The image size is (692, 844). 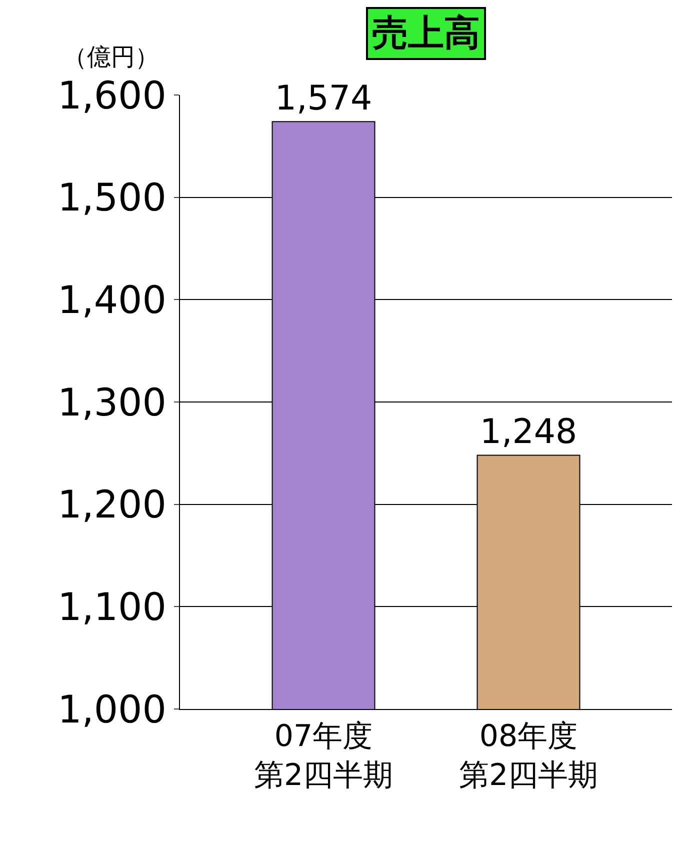 I want to click on y-tick-label: 1,400, so click(x=112, y=300).